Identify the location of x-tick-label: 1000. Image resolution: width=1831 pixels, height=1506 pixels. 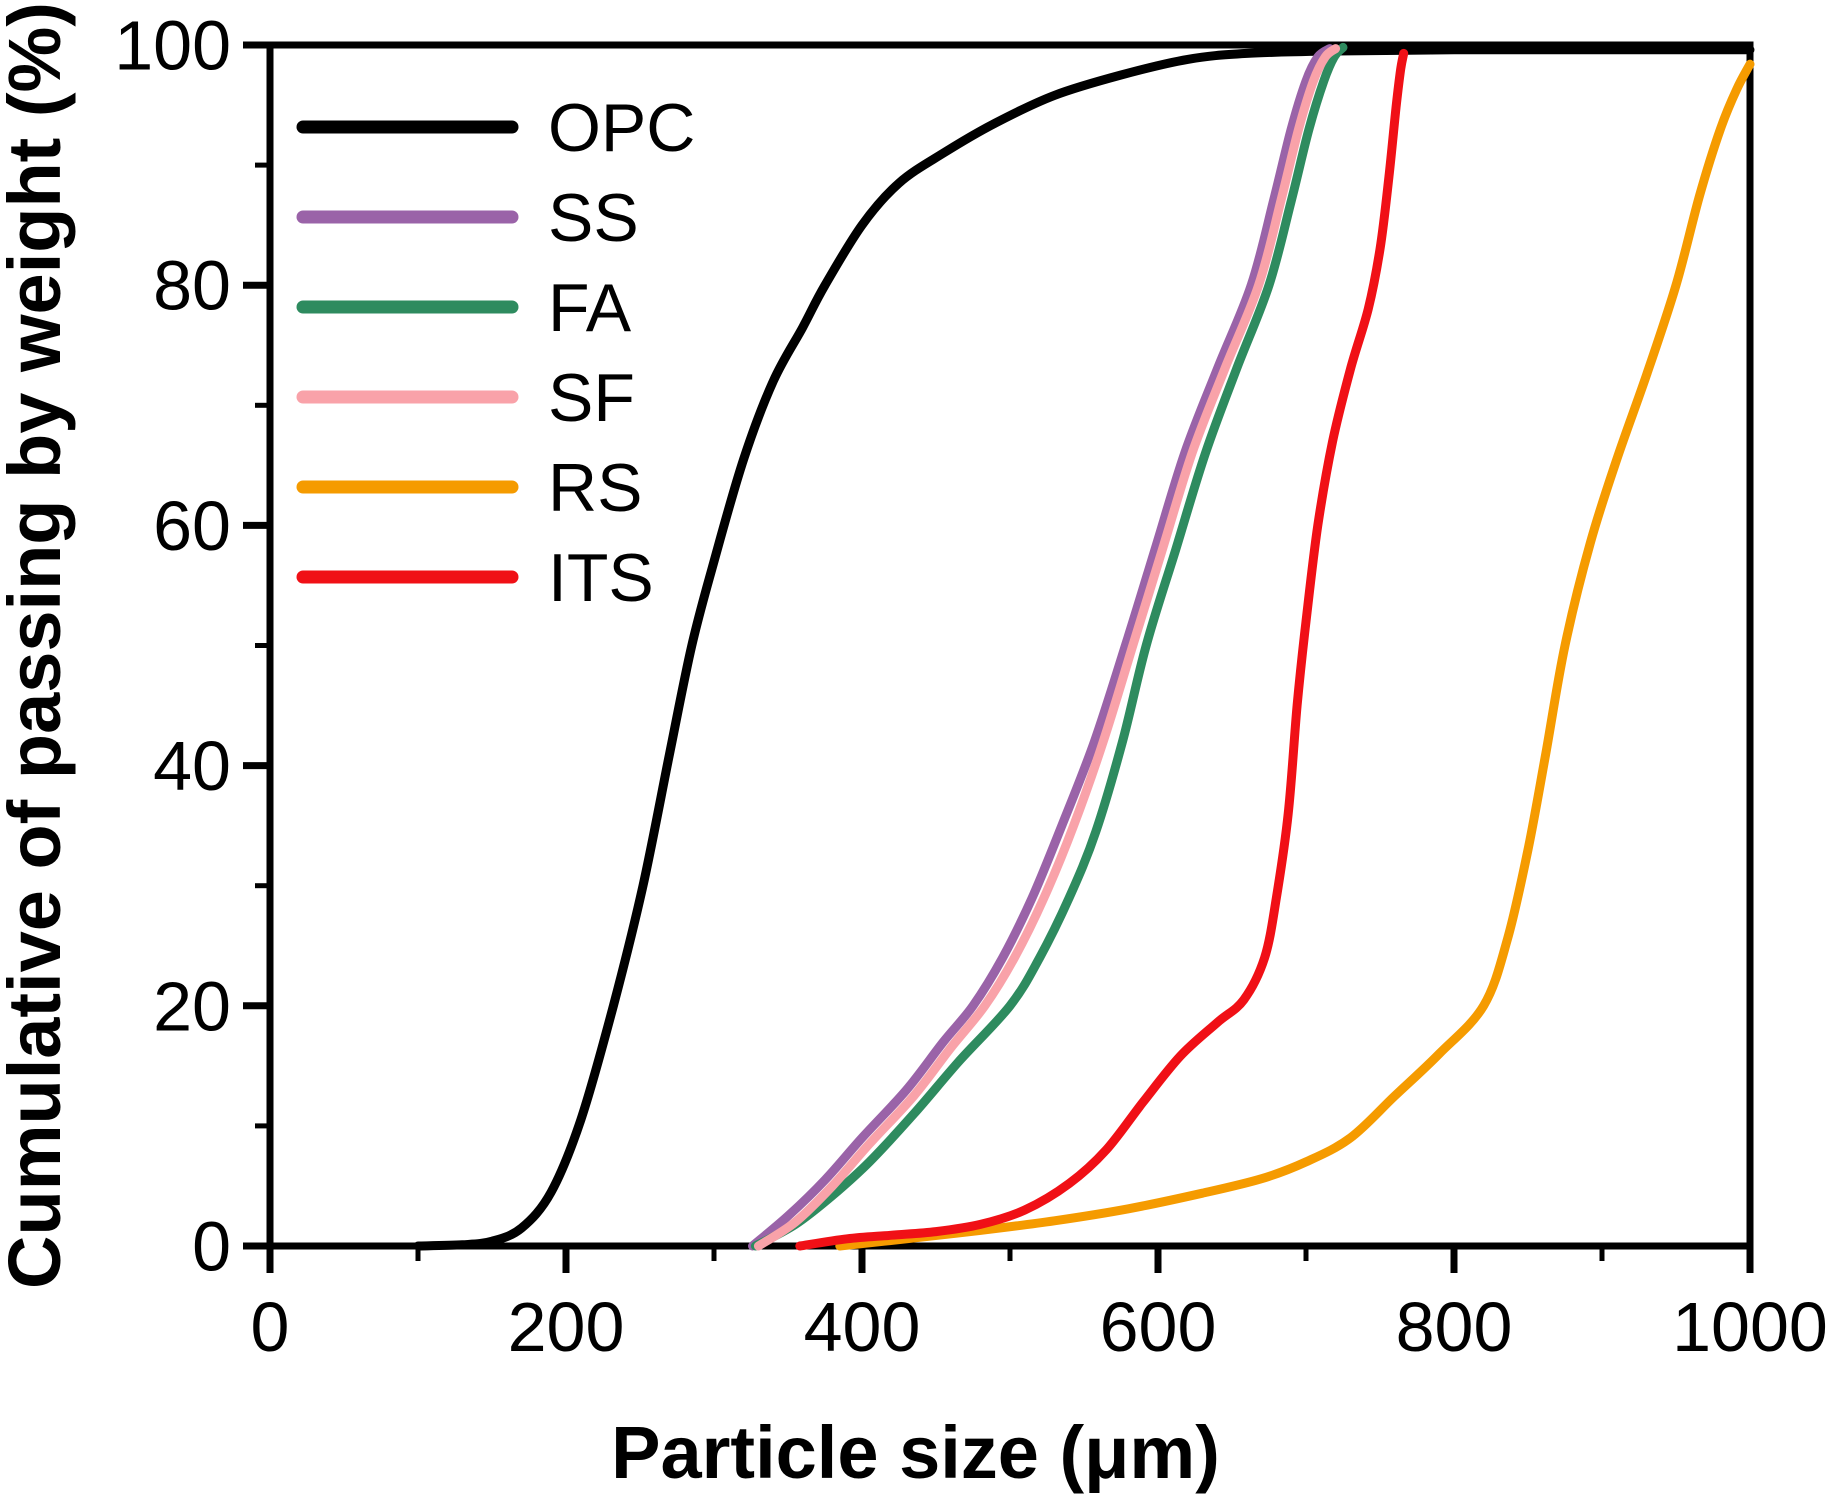
(1750, 1327).